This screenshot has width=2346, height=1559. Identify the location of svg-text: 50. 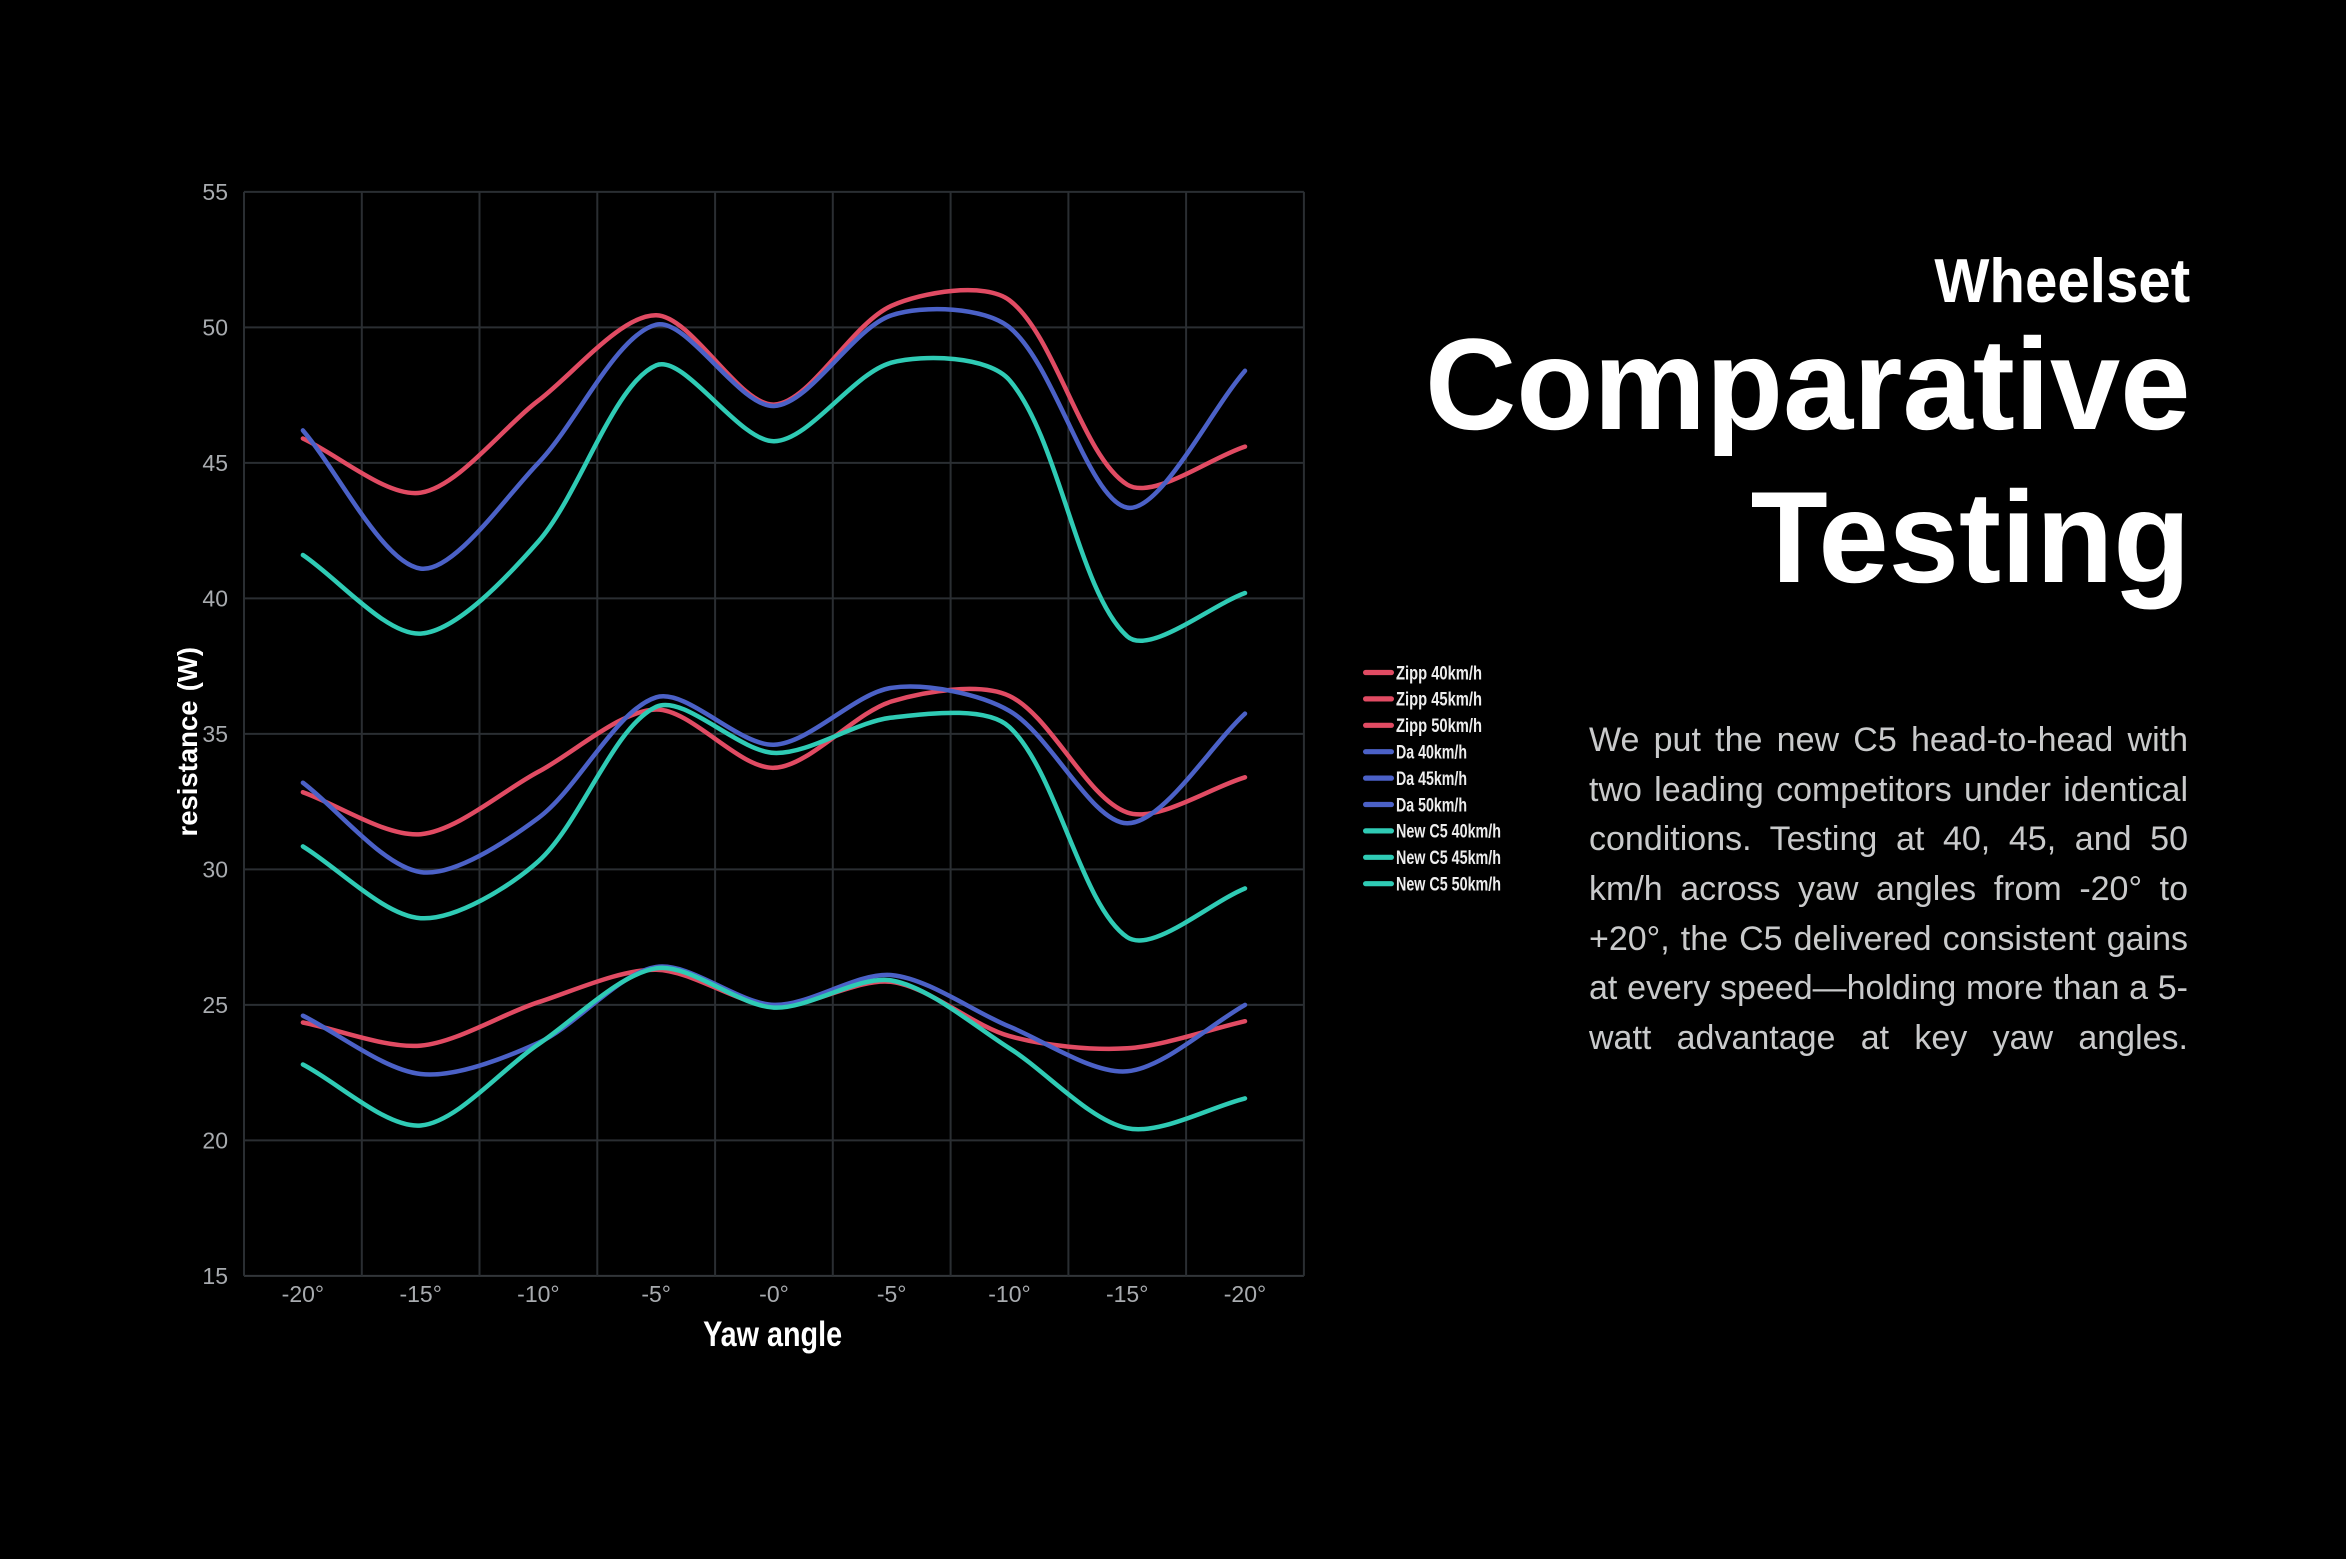
(215, 327).